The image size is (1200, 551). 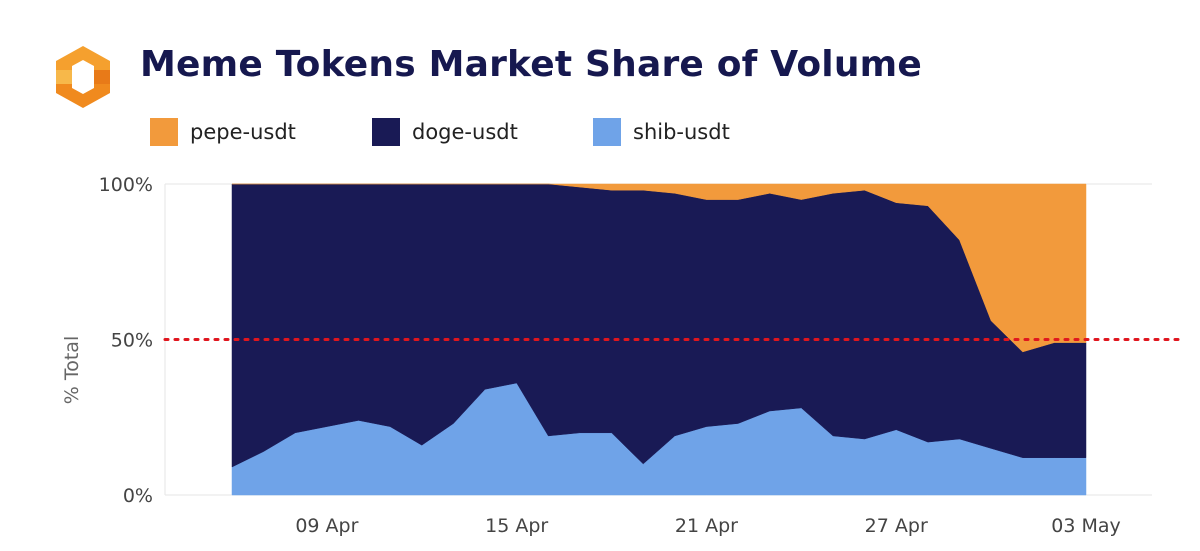 I want to click on x-tick-label: 15 Apr, so click(x=516, y=526).